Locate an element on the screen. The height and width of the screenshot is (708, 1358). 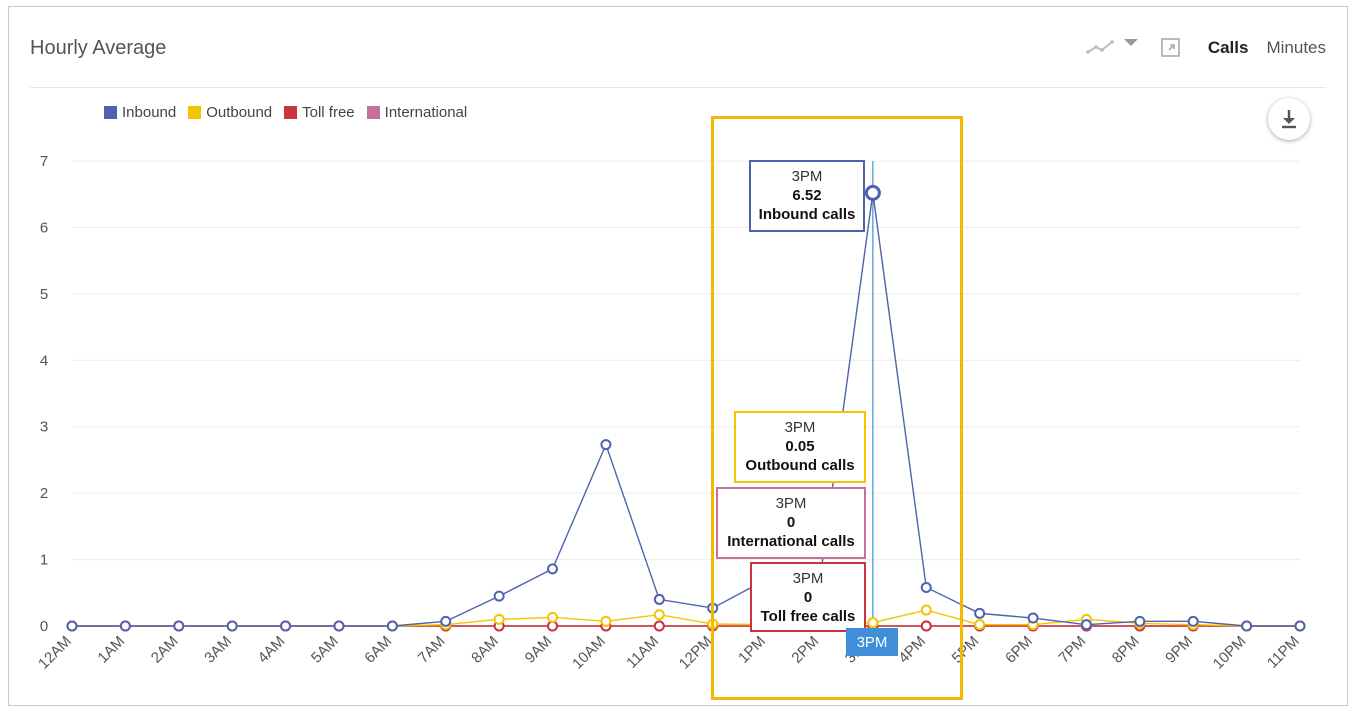
tooltip-outbound-value: 0.05 is located at coordinates (800, 446).